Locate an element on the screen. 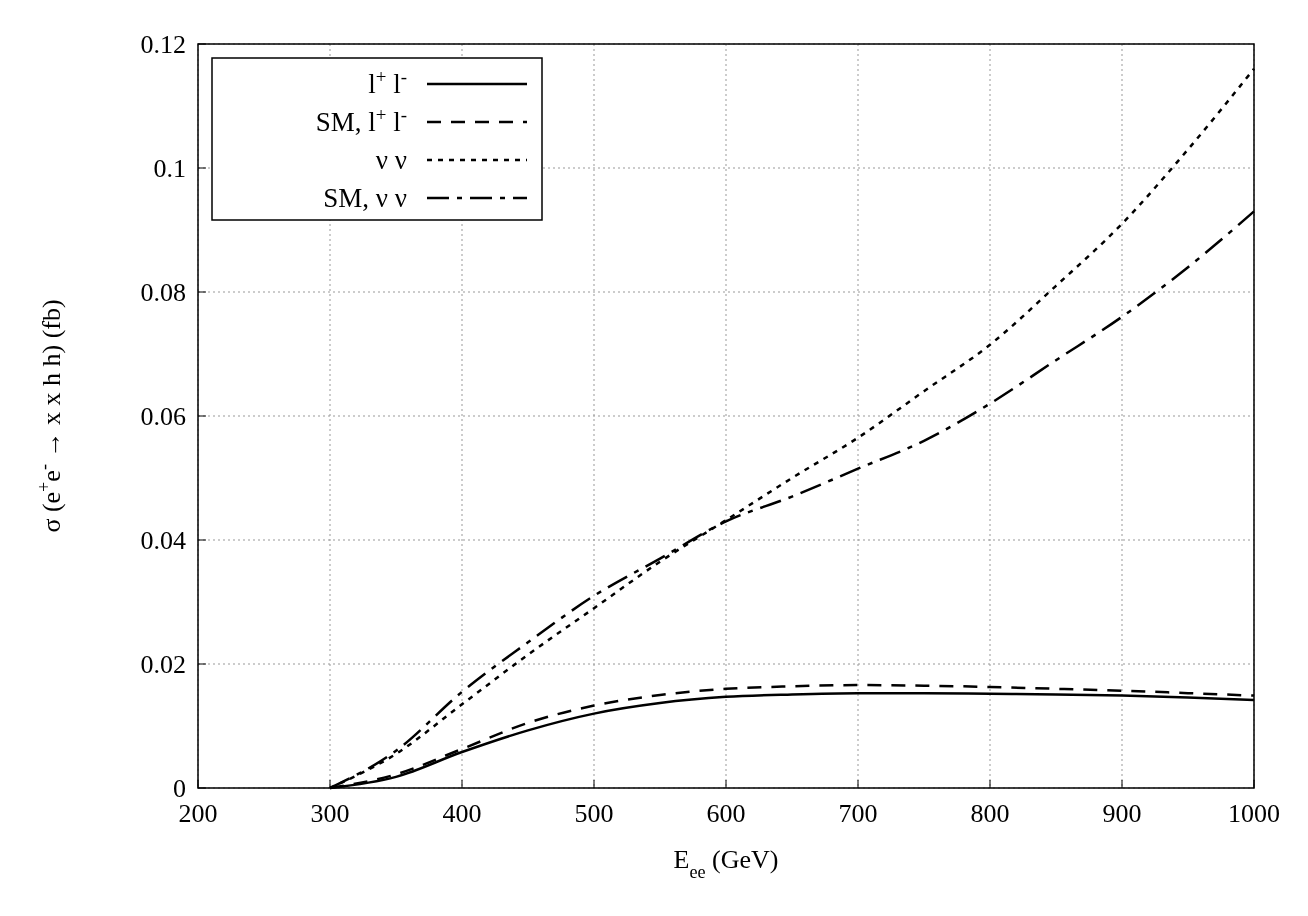 This screenshot has height=916, width=1308. legend-label: ν ν is located at coordinates (391, 160).